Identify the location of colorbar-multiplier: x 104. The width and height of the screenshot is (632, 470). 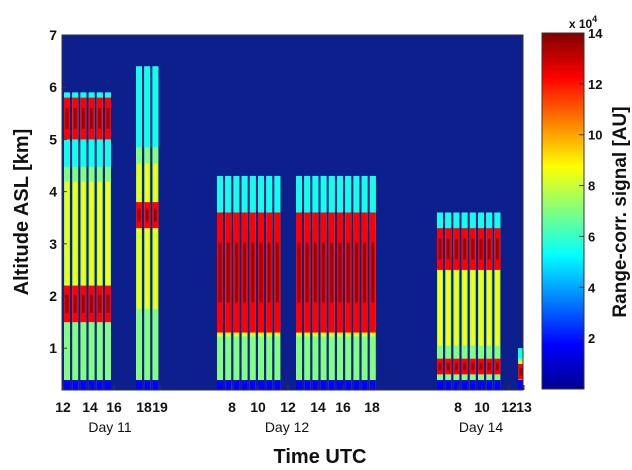
(583, 22).